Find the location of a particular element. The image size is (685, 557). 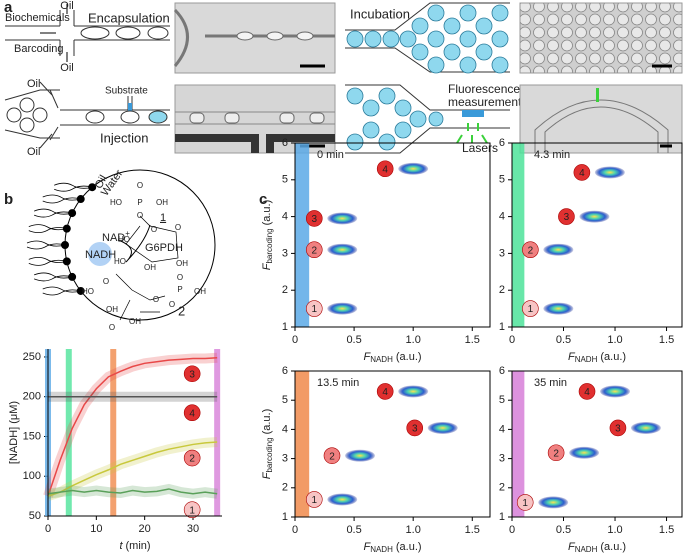

x-tick-label: 20 is located at coordinates (145, 529).